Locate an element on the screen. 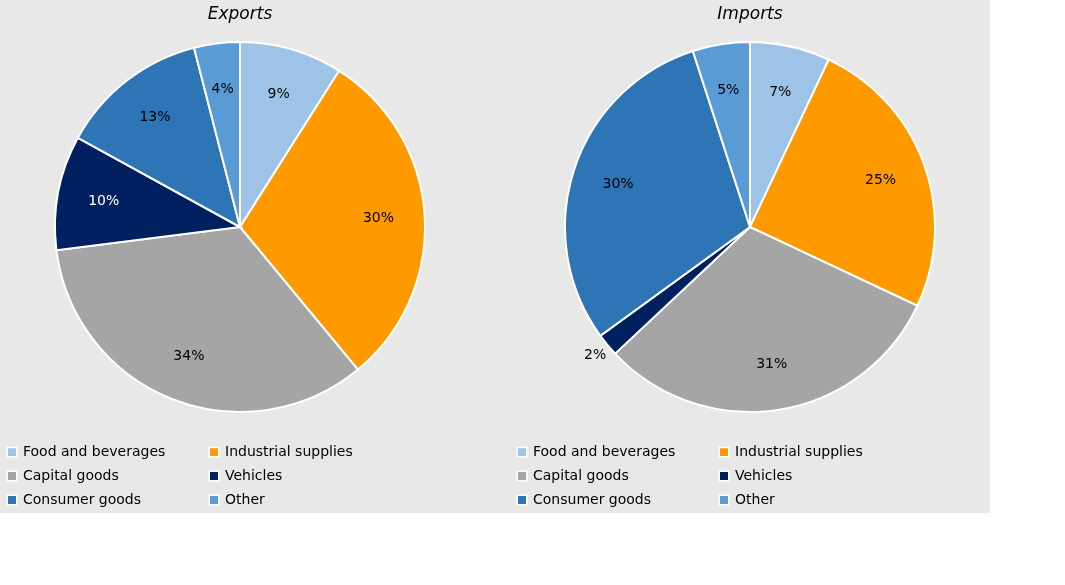 The height and width of the screenshot is (585, 1065). chart-title: Imports is located at coordinates (750, 13).